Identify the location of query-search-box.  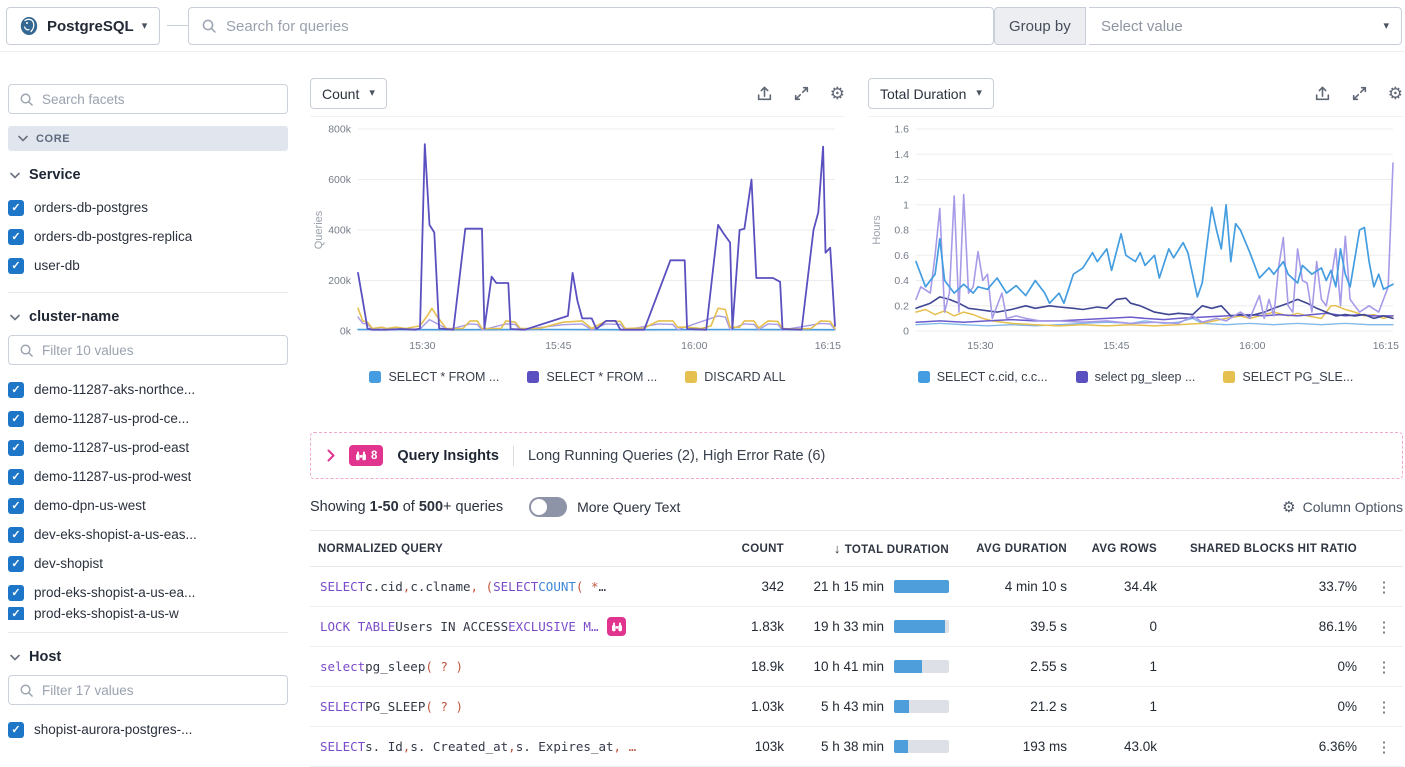
(591, 26).